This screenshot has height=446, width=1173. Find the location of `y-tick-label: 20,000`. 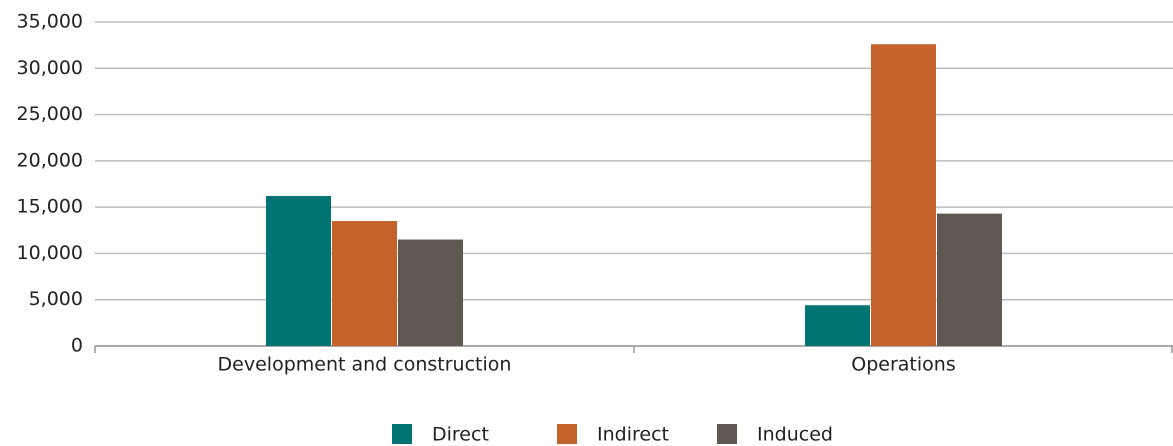

y-tick-label: 20,000 is located at coordinates (50, 160).